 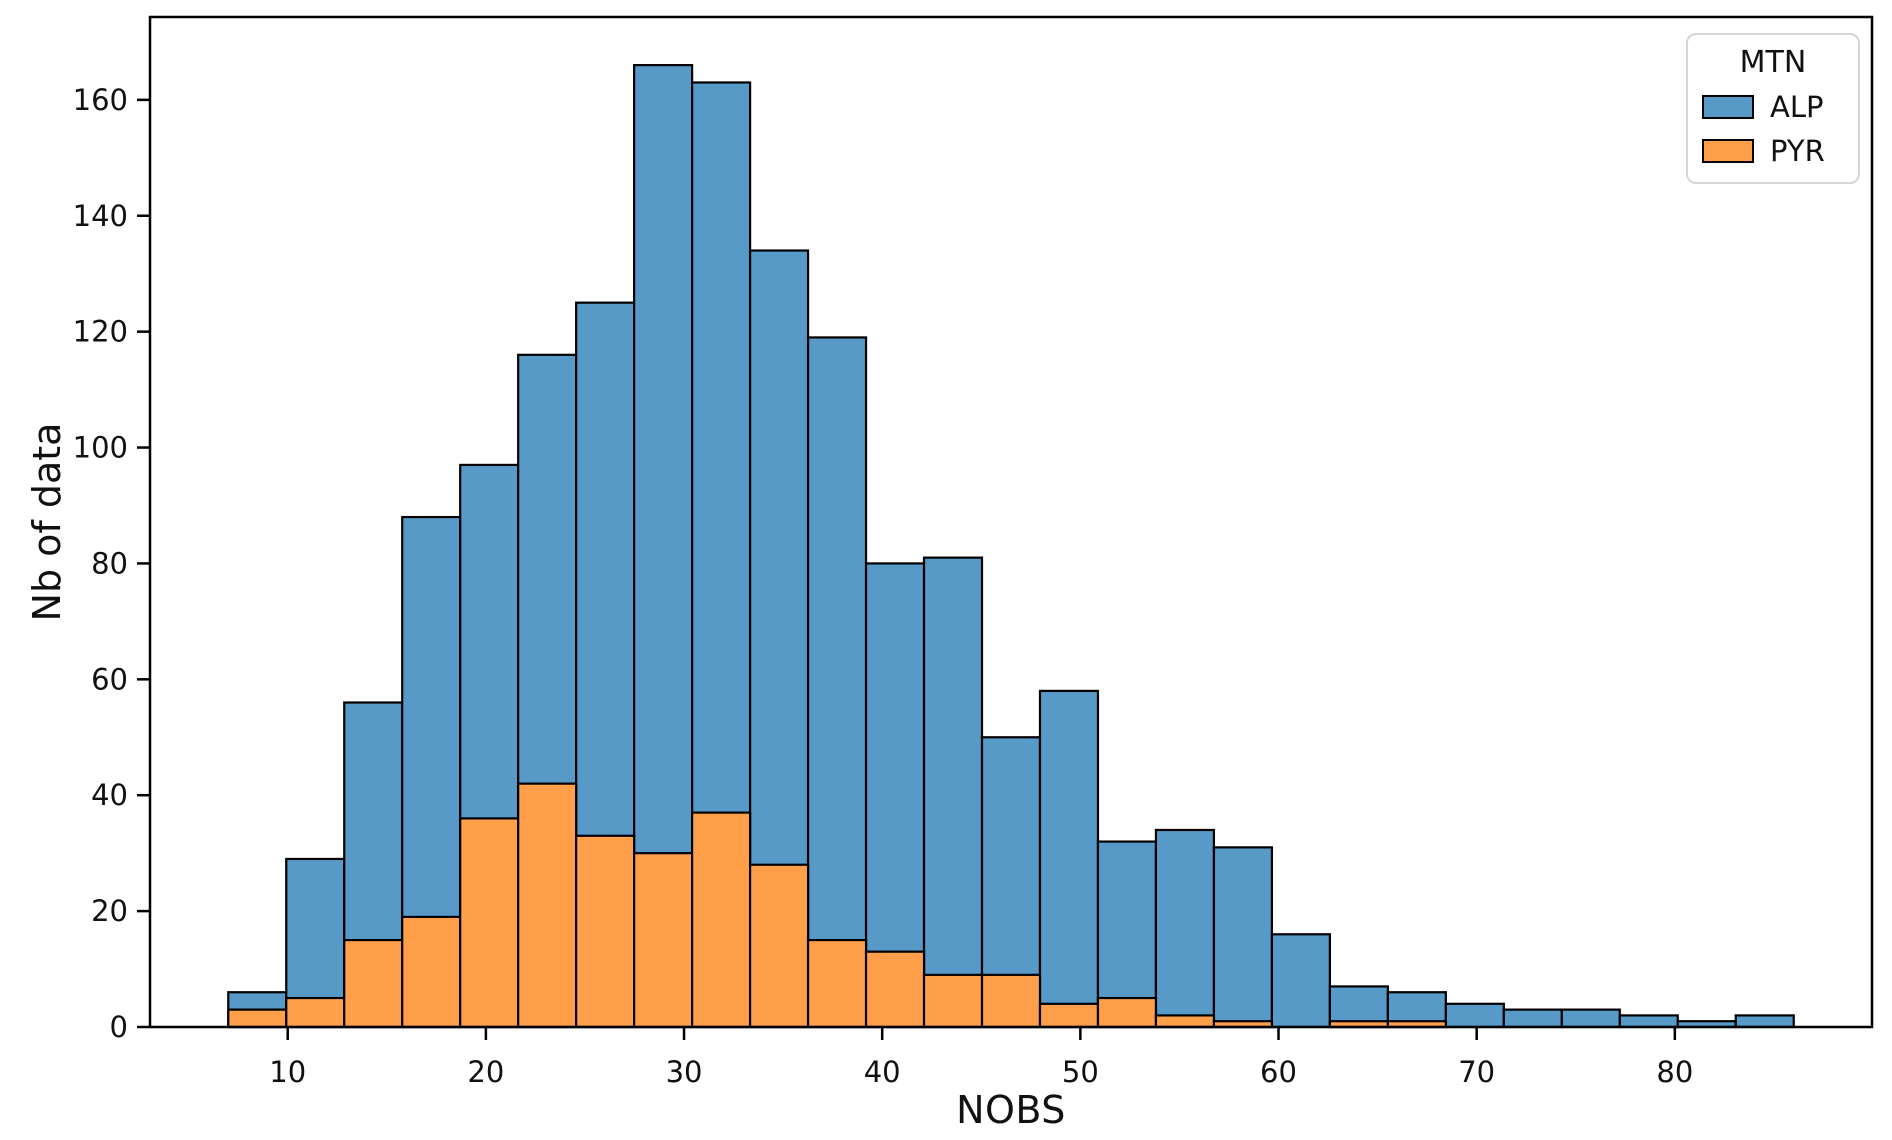 I want to click on x-tick-label-30: 30, so click(x=684, y=1072).